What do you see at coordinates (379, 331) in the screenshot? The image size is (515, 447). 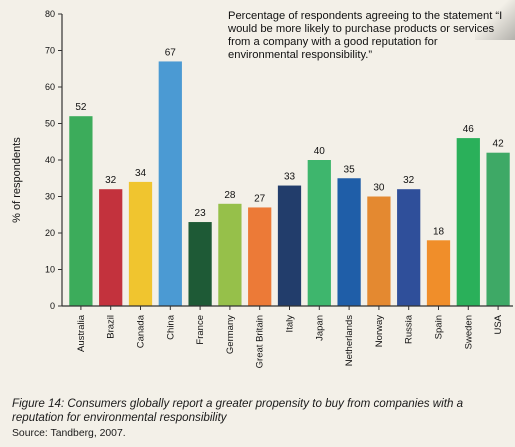 I see `category-label: Norway` at bounding box center [379, 331].